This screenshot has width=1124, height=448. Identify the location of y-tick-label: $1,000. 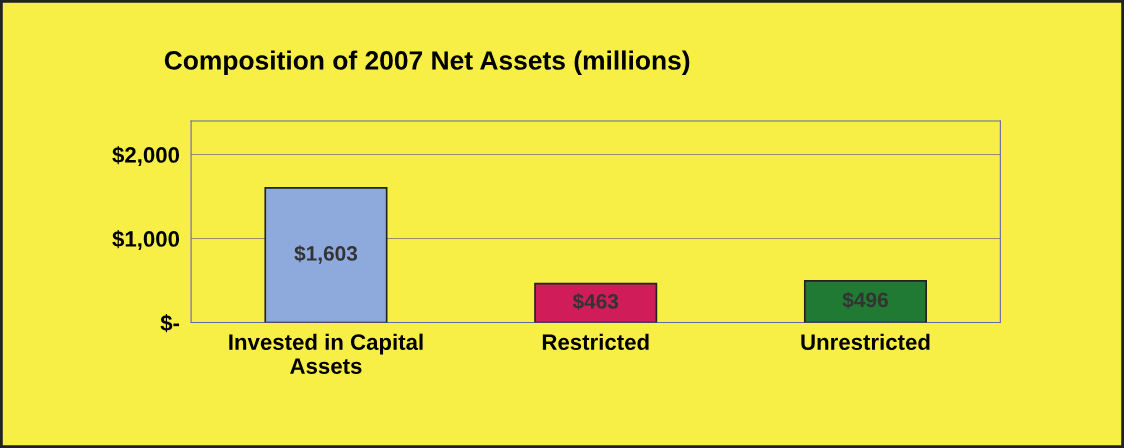
(146, 240).